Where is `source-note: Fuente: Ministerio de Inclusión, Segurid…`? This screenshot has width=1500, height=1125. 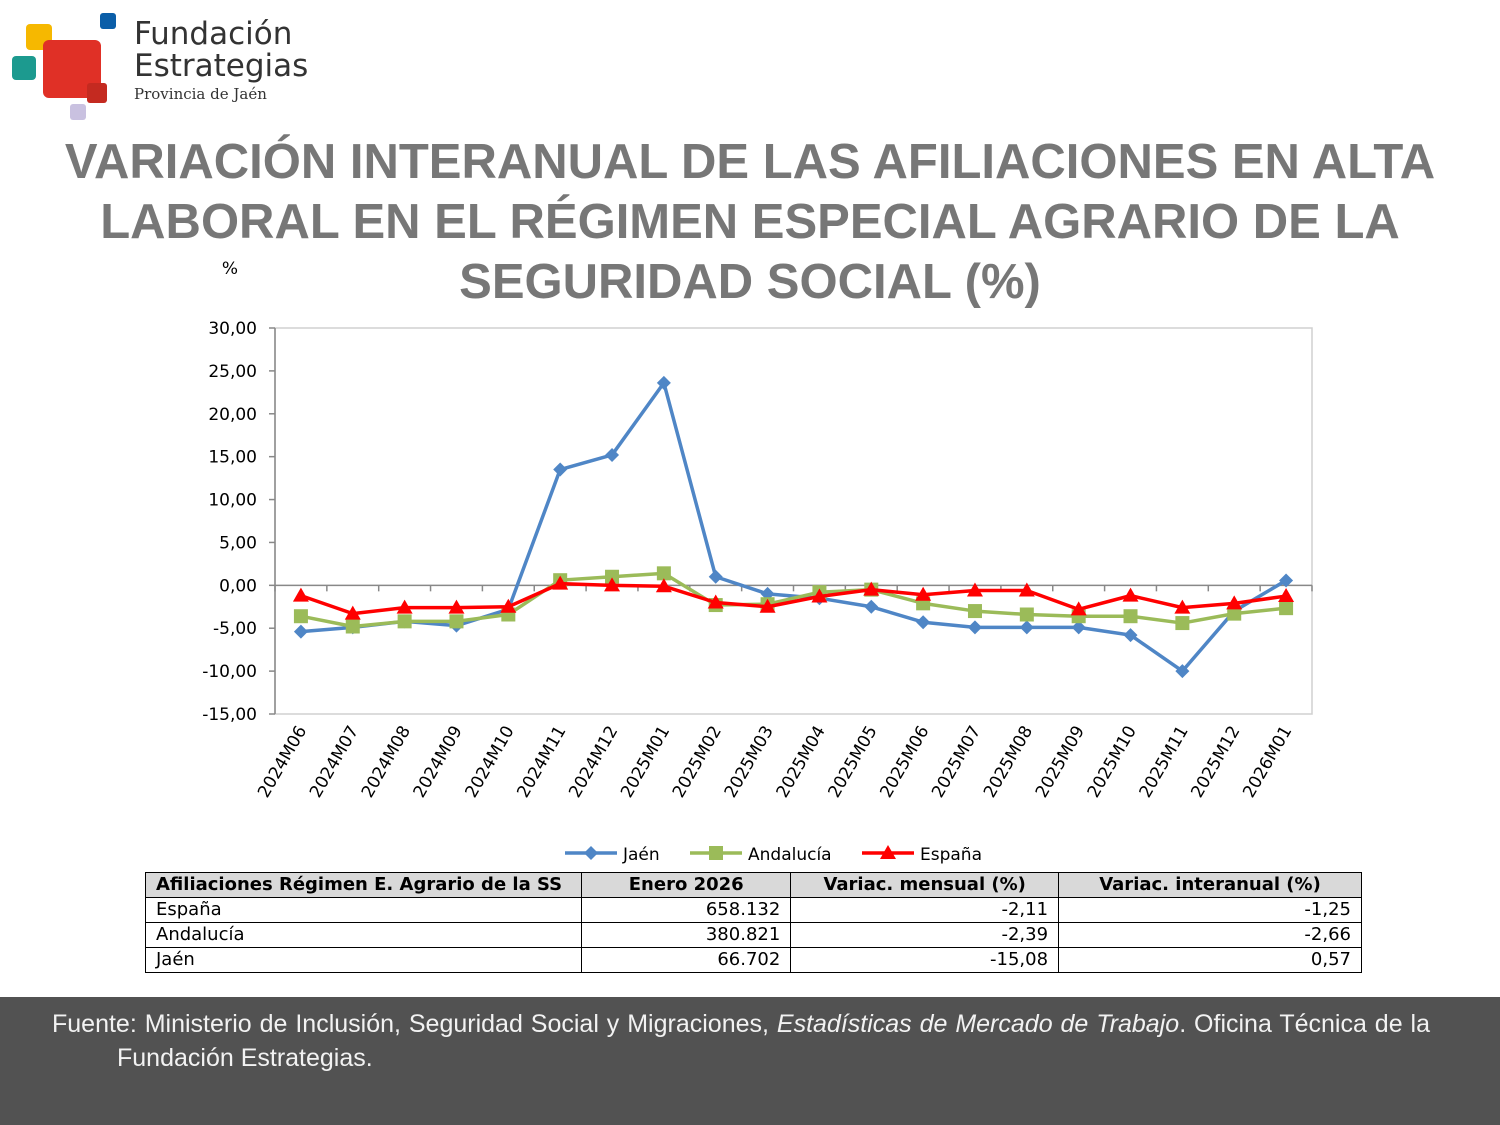 source-note: Fuente: Ministerio de Inclusión, Segurid… is located at coordinates (741, 1041).